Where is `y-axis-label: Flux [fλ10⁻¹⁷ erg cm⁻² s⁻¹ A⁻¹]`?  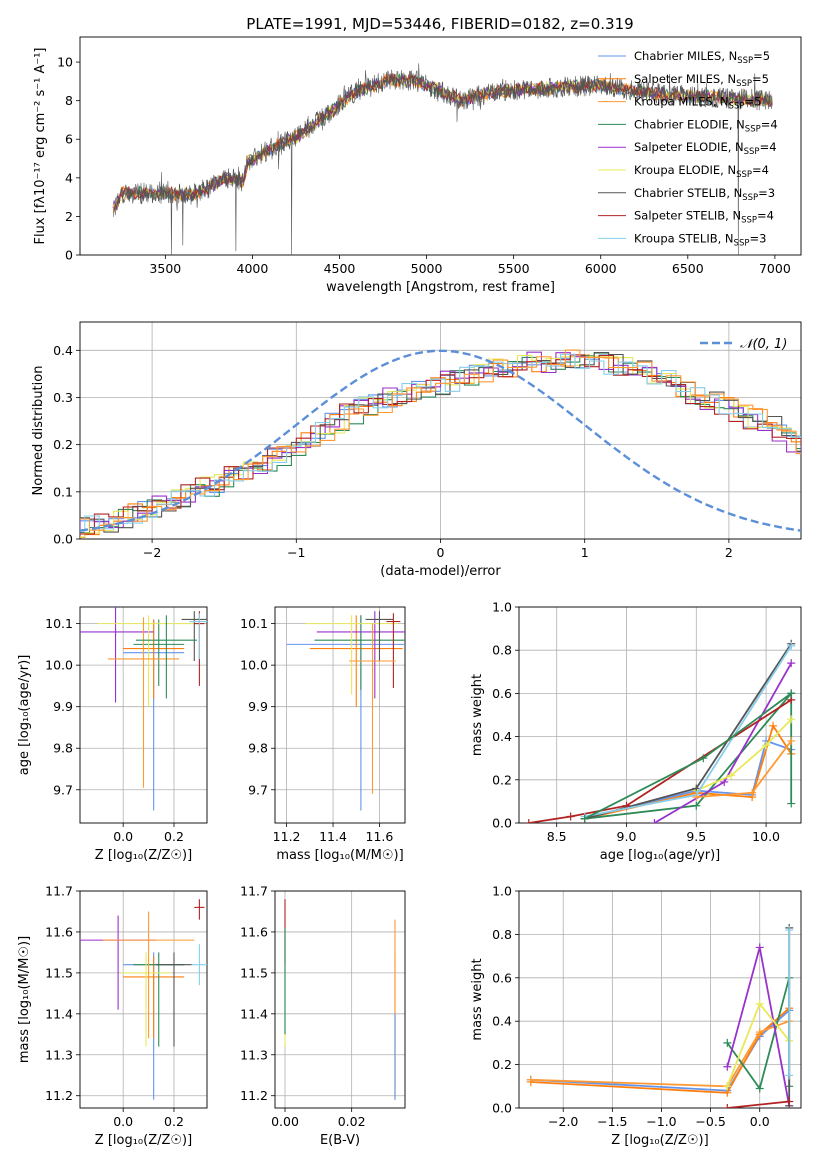 y-axis-label: Flux [fλ10⁻¹⁷ erg cm⁻² s⁻¹ A⁻¹] is located at coordinates (40, 146).